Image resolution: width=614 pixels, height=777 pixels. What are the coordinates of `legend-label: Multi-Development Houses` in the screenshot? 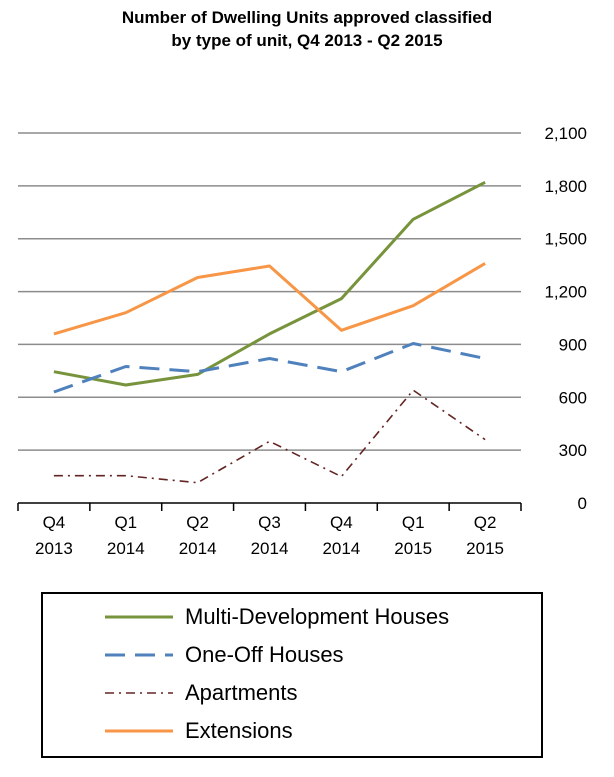 It's located at (317, 616).